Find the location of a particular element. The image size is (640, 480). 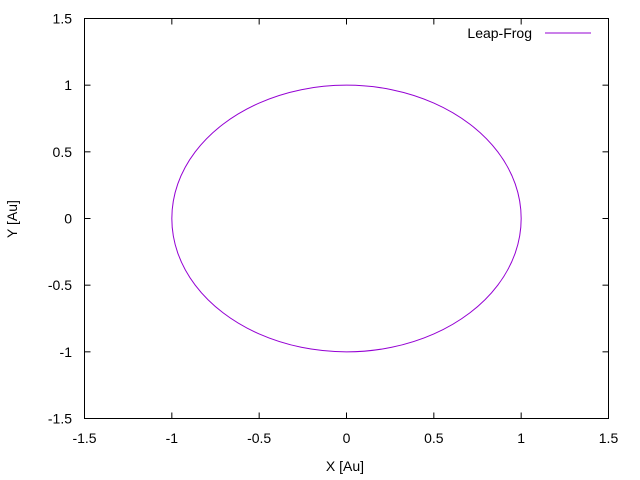

x-tick-label: -1.5 is located at coordinates (84, 438).